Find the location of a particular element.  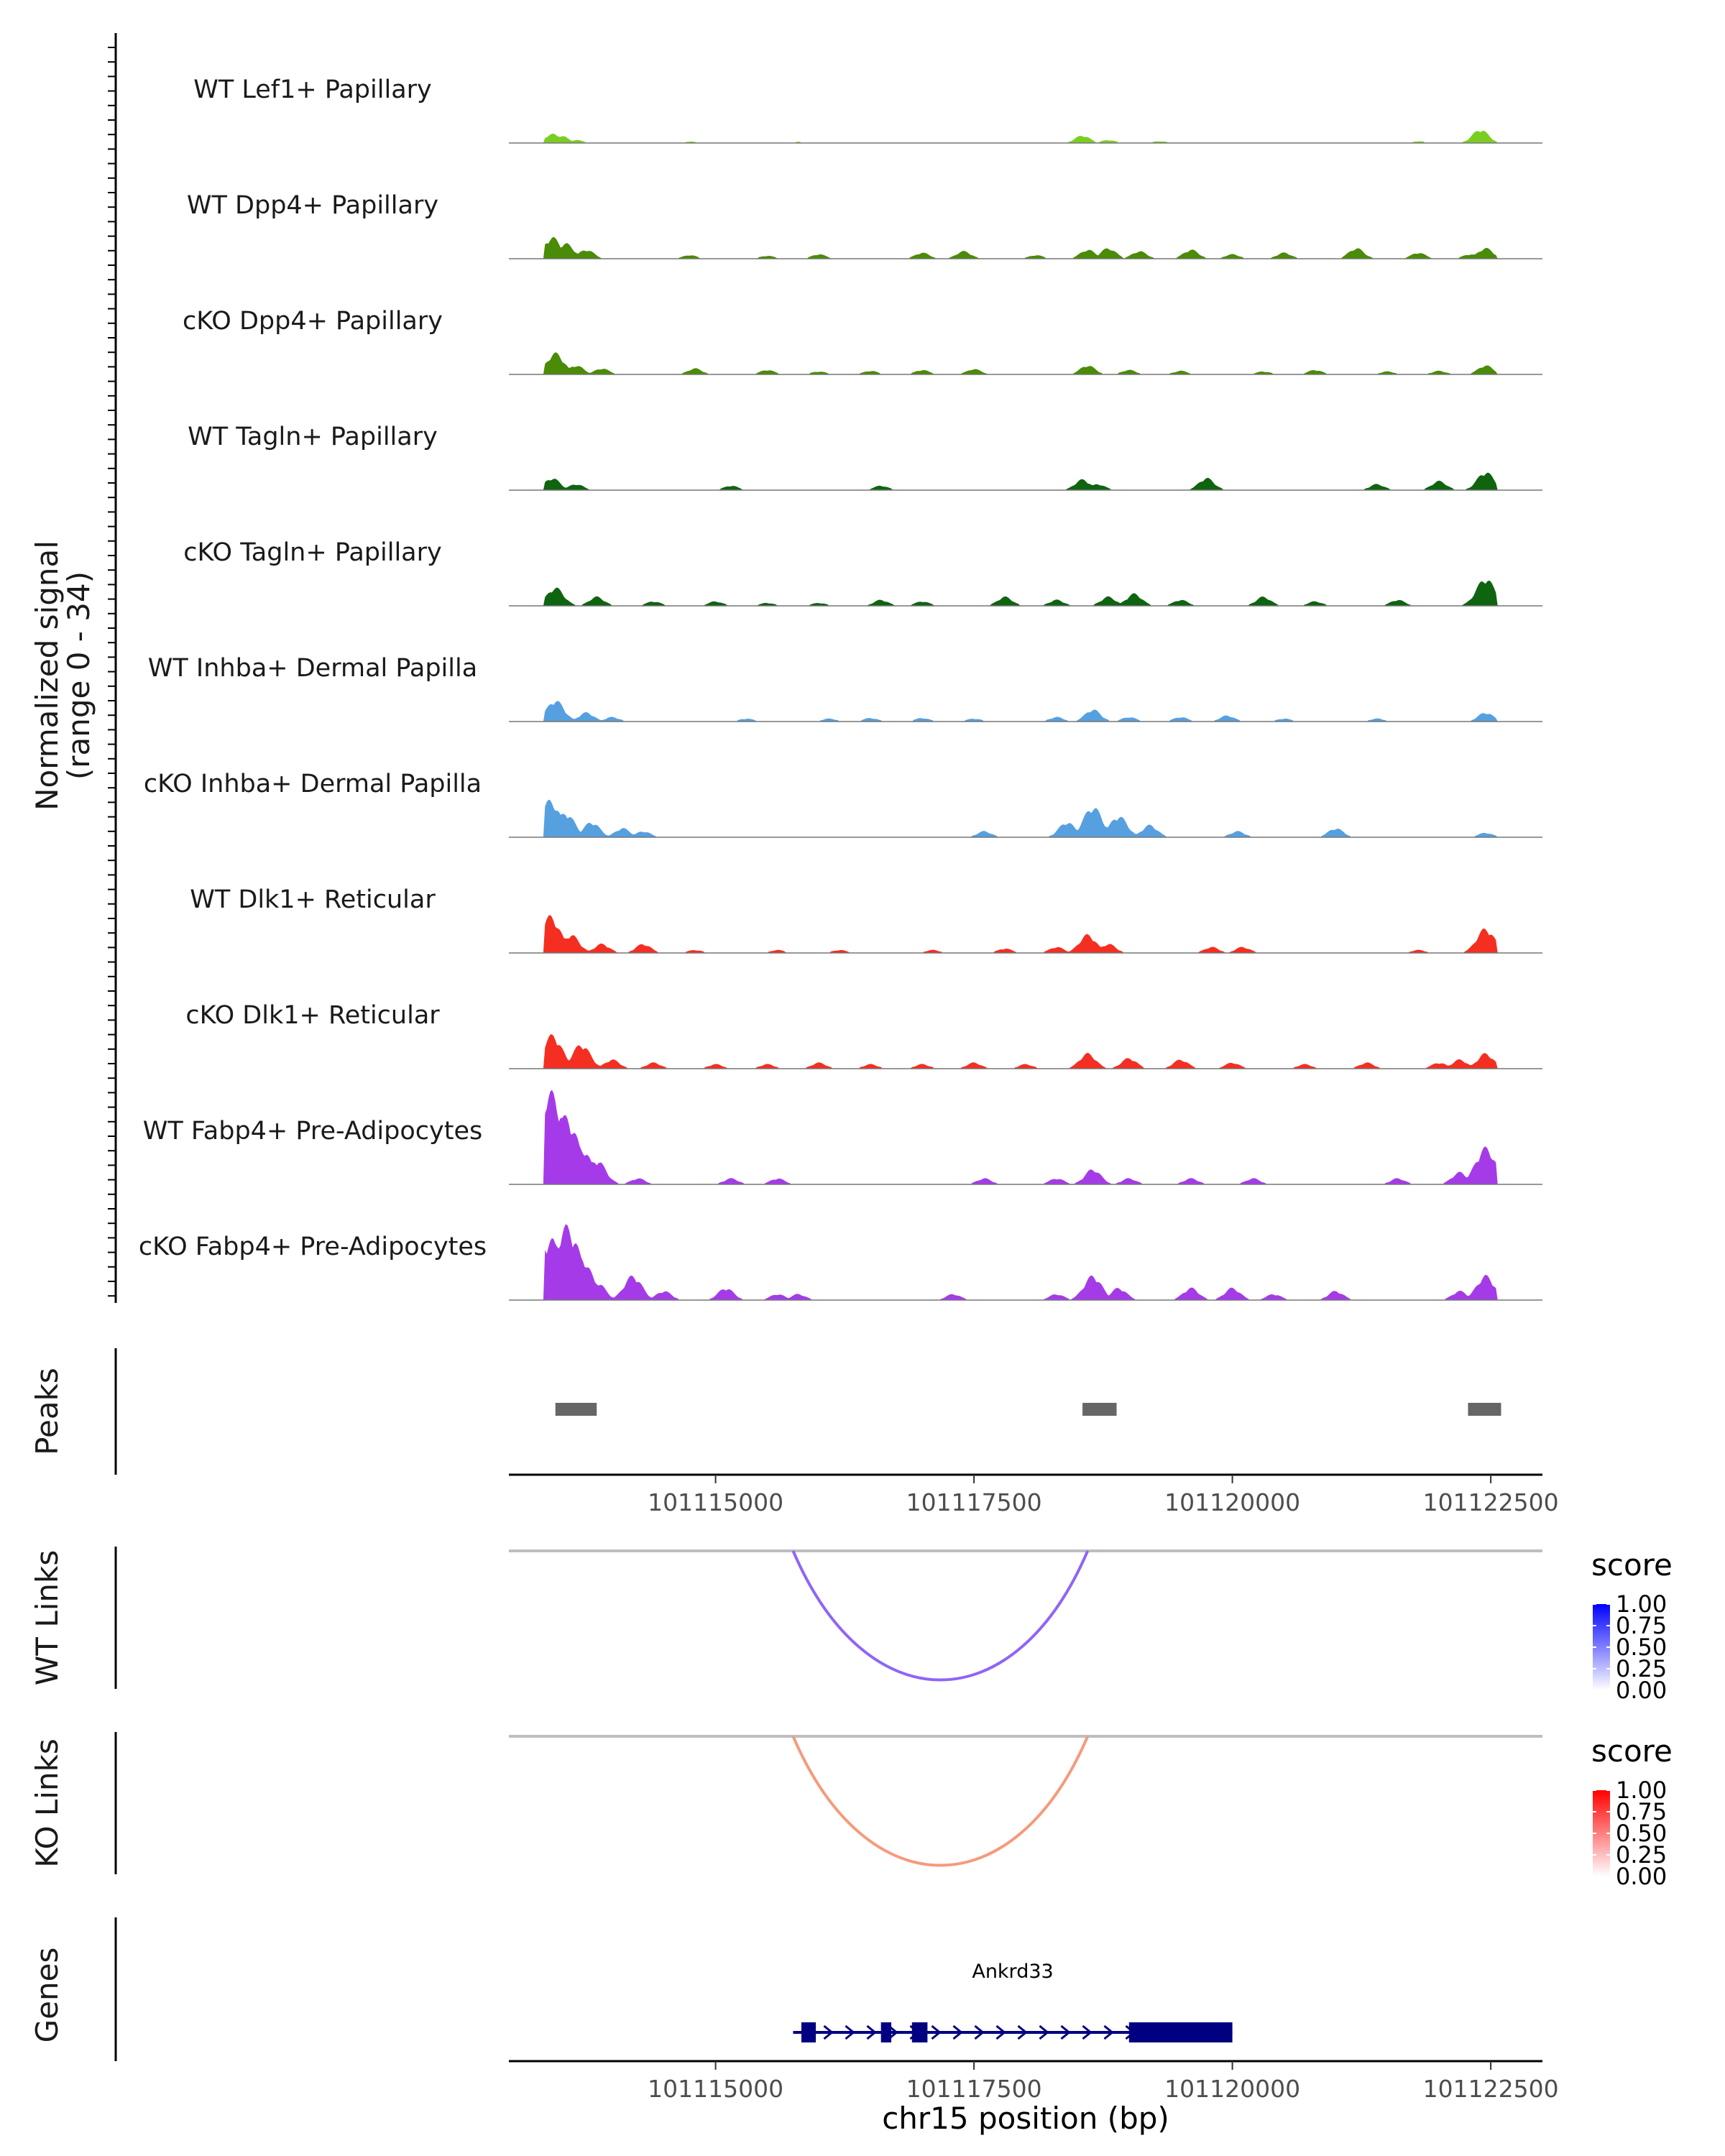

coverage-track-6: WT Inhba+ Dermal Papilla is located at coordinates (845, 688).